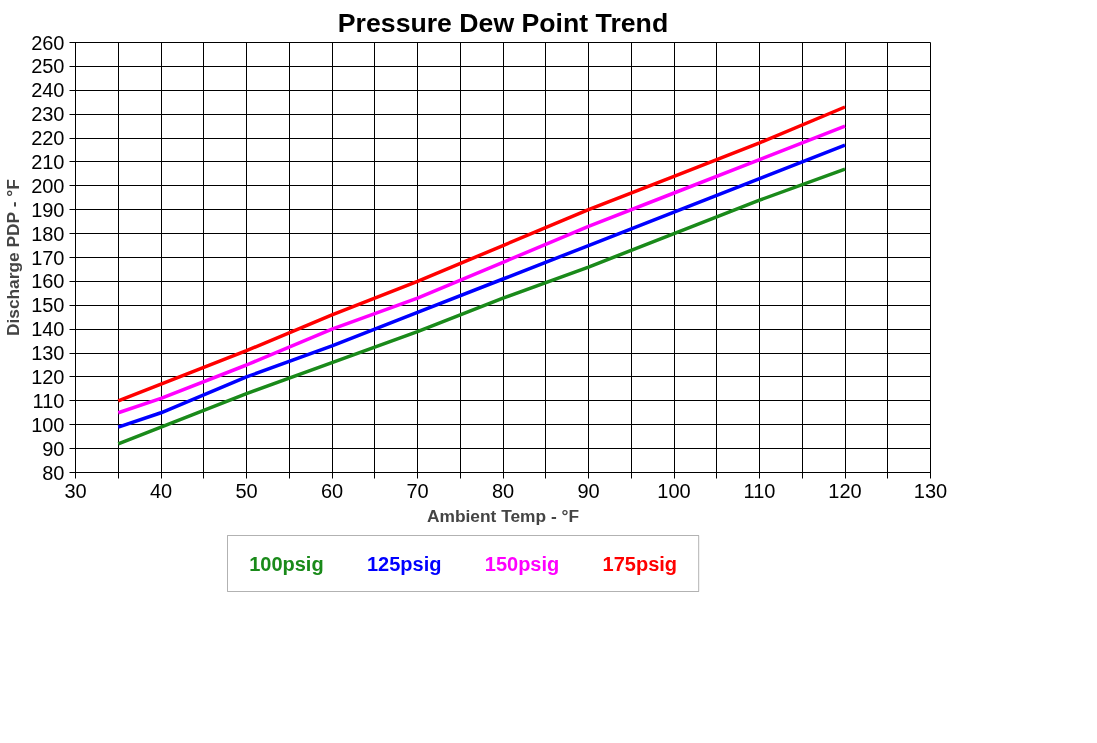  Describe the element at coordinates (930, 490) in the screenshot. I see `x-tick-label: 130` at that location.